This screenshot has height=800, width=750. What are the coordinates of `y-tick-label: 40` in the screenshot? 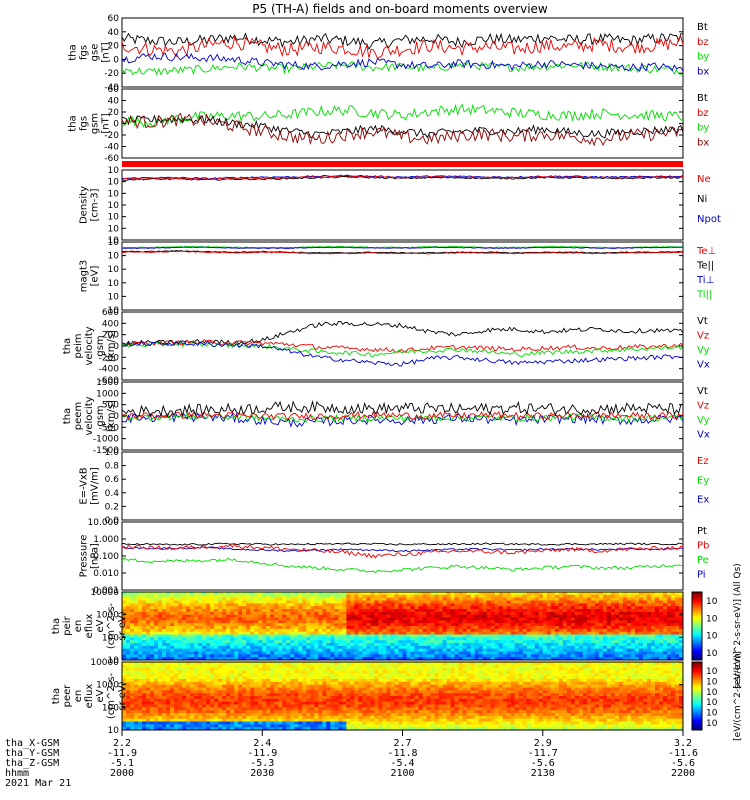 It's located at (114, 33).